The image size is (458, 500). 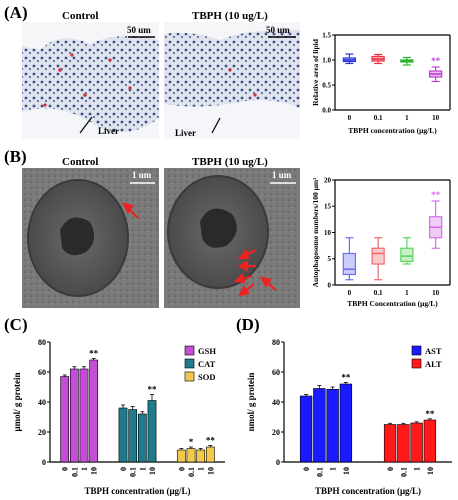 I want to click on micrograph-b-tbph-title: TBPH (10 ug/L), so click(x=230, y=162).